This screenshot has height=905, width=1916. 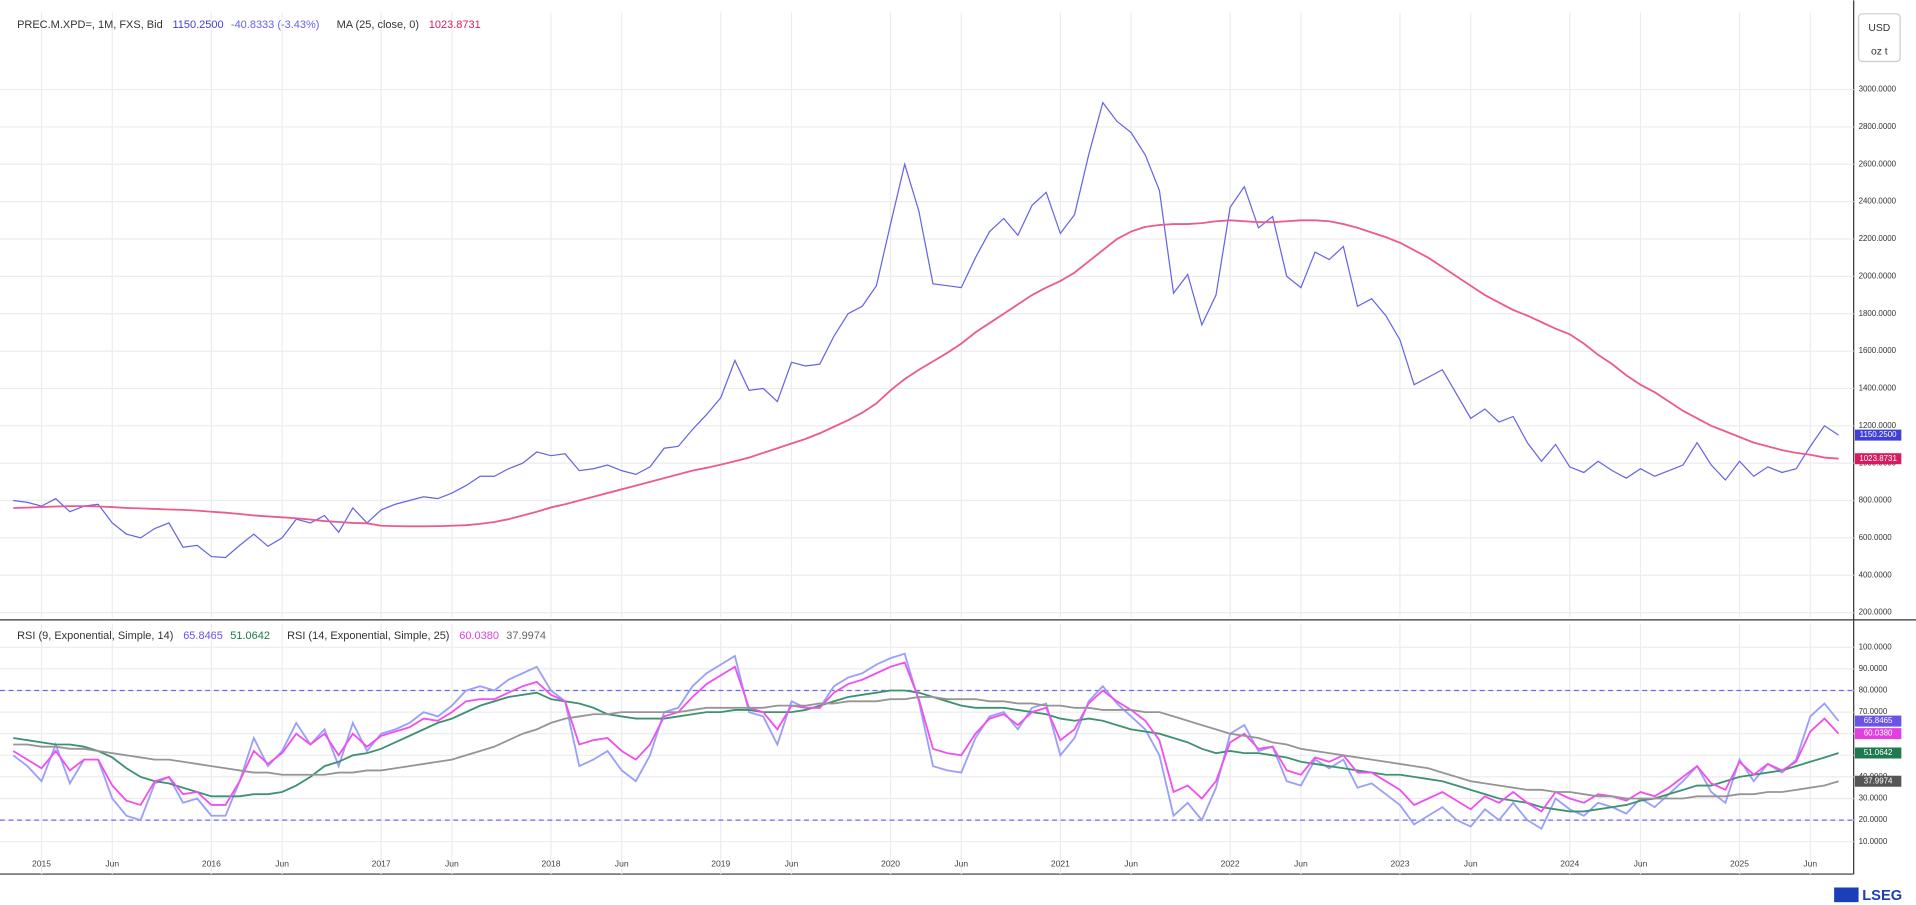 I want to click on y-tick-label: 3000.0000, so click(x=1878, y=89).